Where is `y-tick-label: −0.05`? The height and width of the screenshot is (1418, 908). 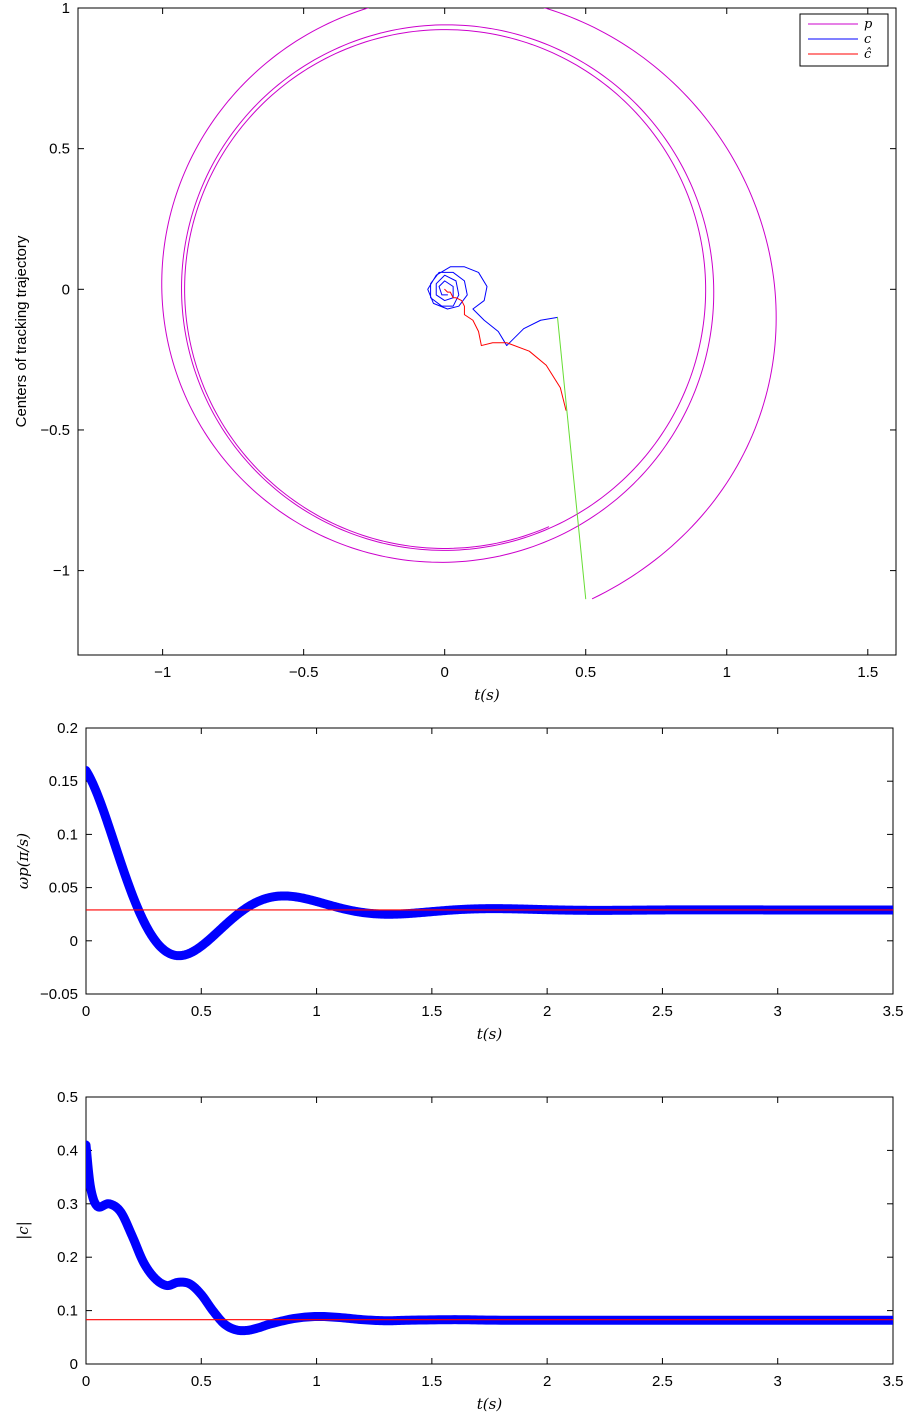
y-tick-label: −0.05 is located at coordinates (59, 994).